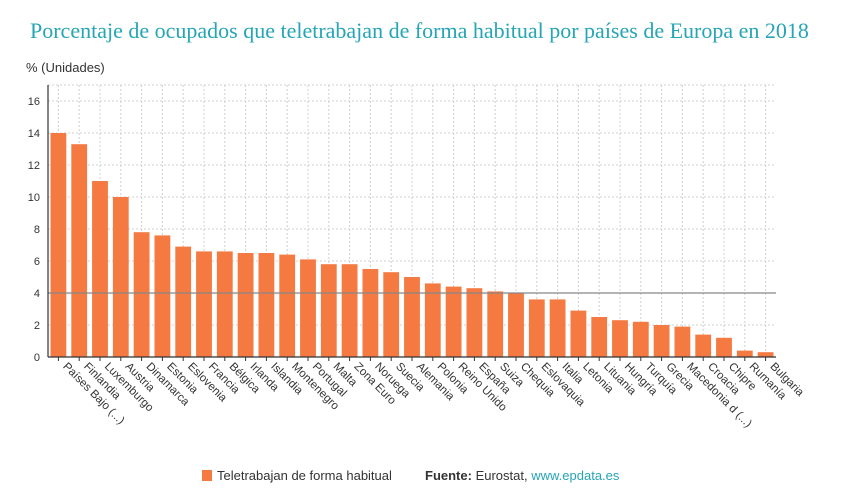  What do you see at coordinates (207, 475) in the screenshot?
I see `legend-swatch` at bounding box center [207, 475].